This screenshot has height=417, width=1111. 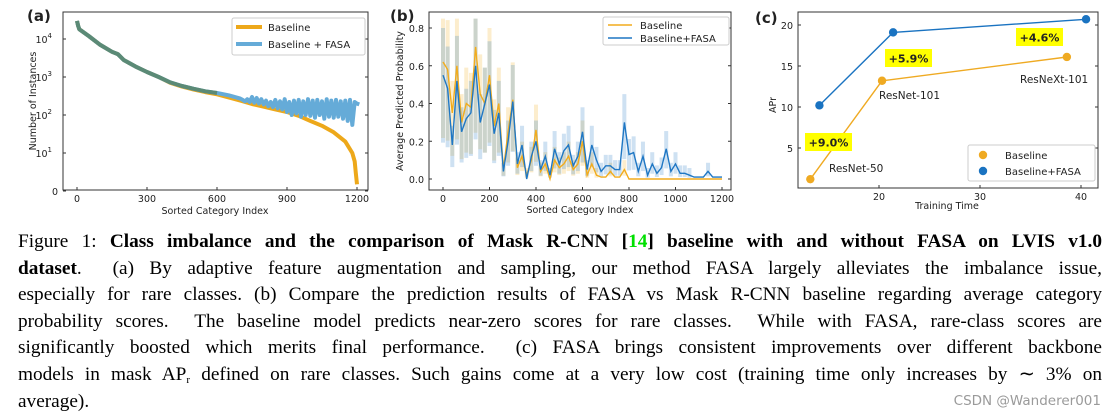 What do you see at coordinates (536, 199) in the screenshot?
I see `x-tick-label: 400` at bounding box center [536, 199].